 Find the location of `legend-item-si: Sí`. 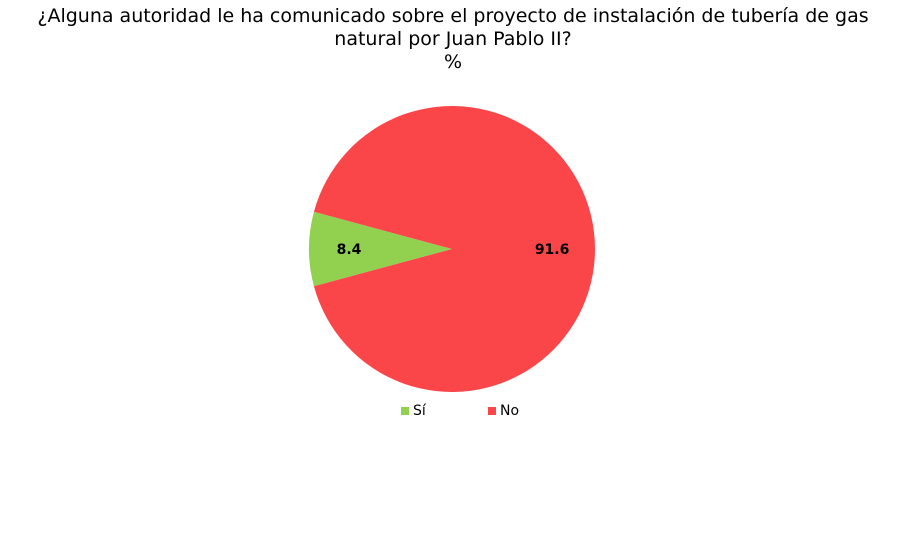

legend-item-si: Sí is located at coordinates (413, 411).